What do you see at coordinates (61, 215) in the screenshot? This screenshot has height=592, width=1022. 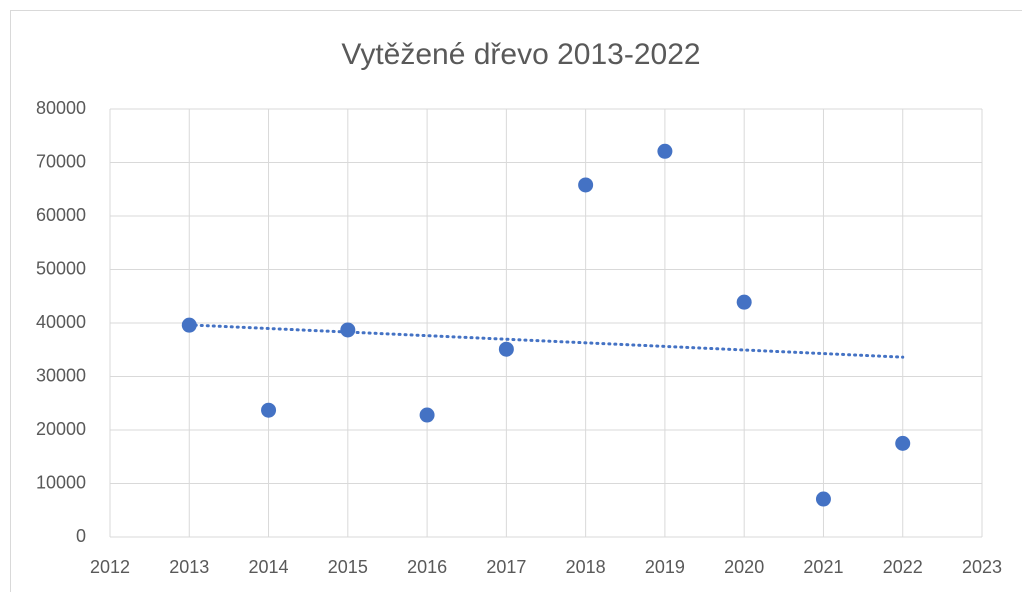 I see `y-tick-label: 60000` at bounding box center [61, 215].